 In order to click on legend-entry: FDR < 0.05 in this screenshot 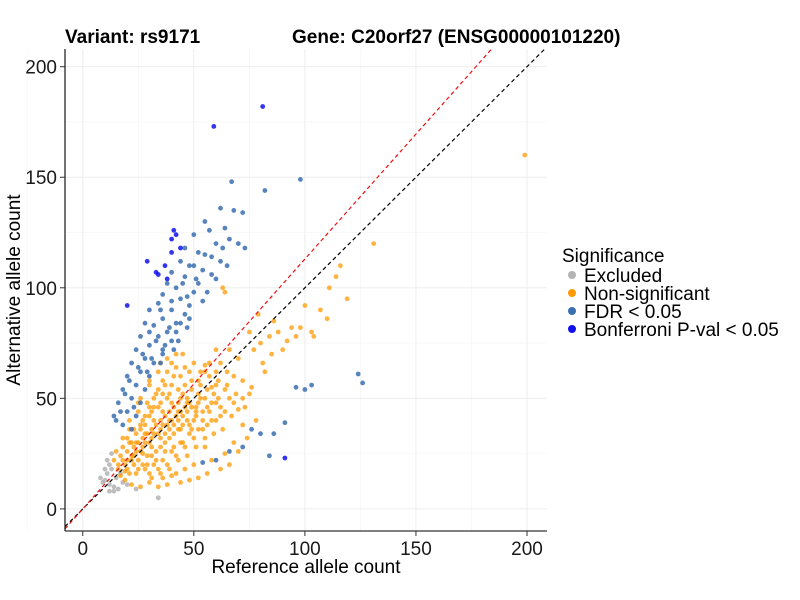, I will do `click(625, 312)`.